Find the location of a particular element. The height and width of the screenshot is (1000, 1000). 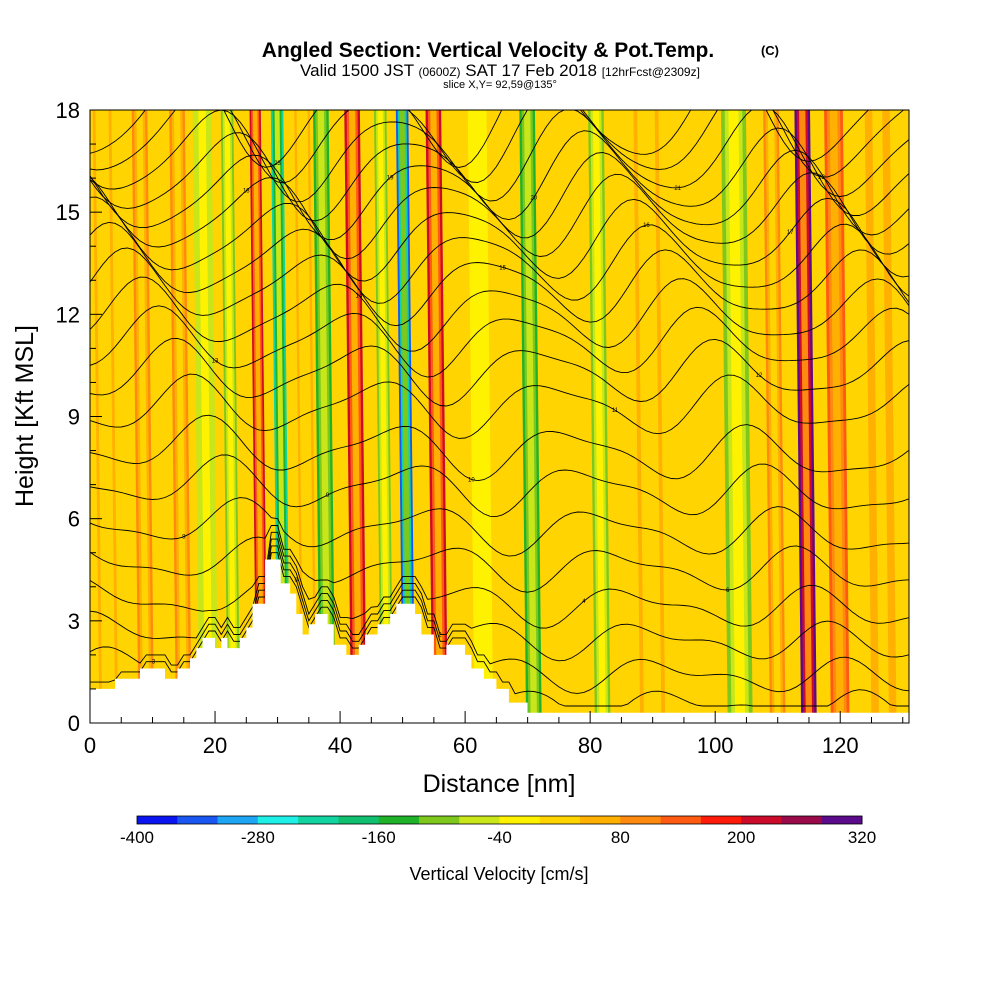

y-tick-label: 12 is located at coordinates (68, 314).